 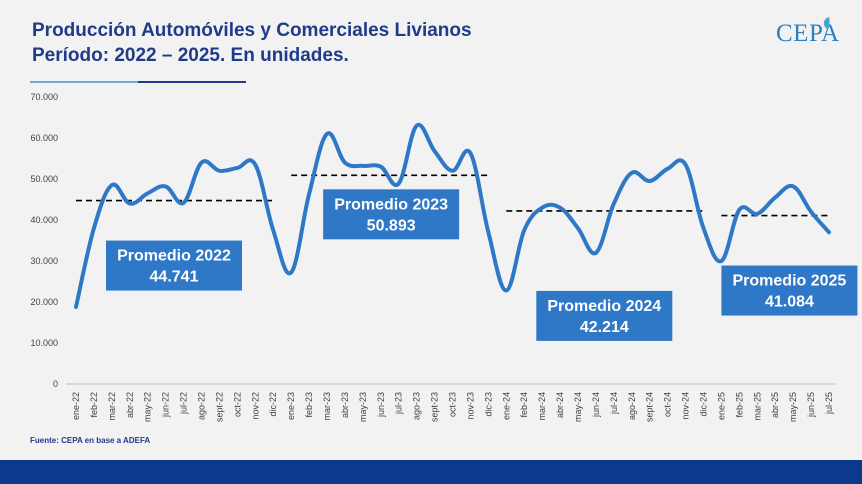 I want to click on average-box: Promedio 2025 41.084, so click(x=789, y=290).